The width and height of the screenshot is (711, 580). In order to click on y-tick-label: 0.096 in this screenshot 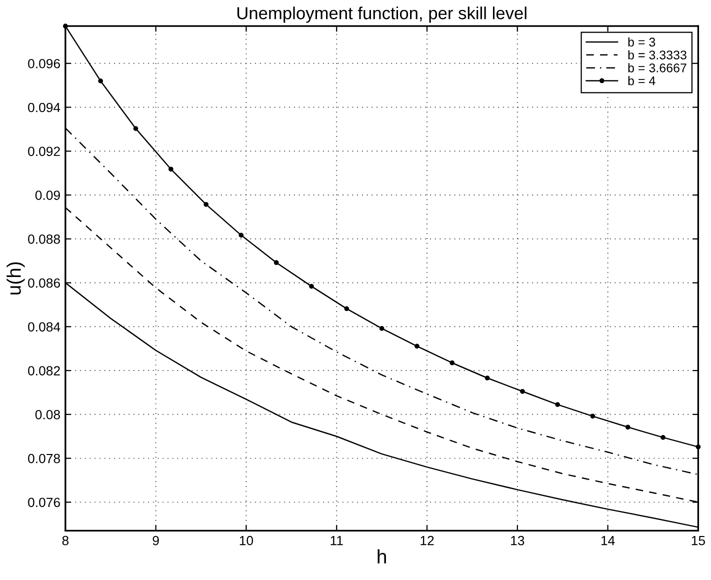, I will do `click(44, 63)`.